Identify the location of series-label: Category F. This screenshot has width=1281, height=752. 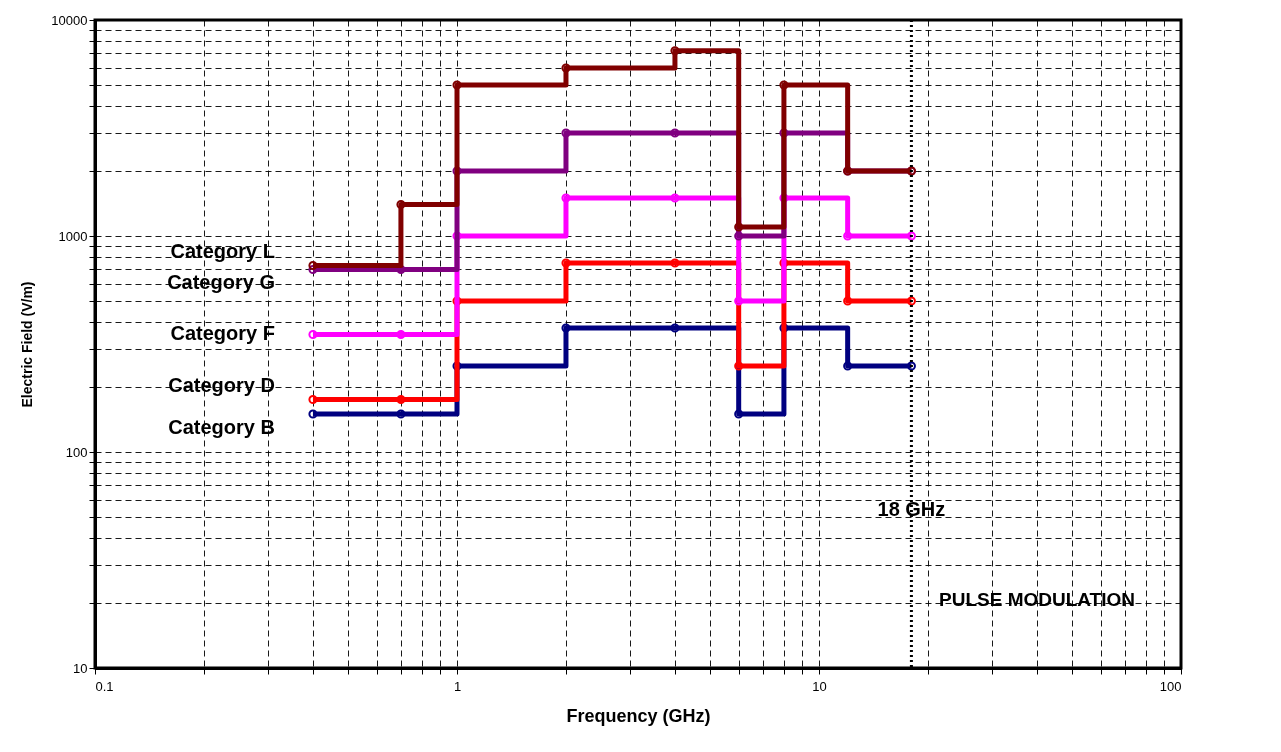
(222, 333).